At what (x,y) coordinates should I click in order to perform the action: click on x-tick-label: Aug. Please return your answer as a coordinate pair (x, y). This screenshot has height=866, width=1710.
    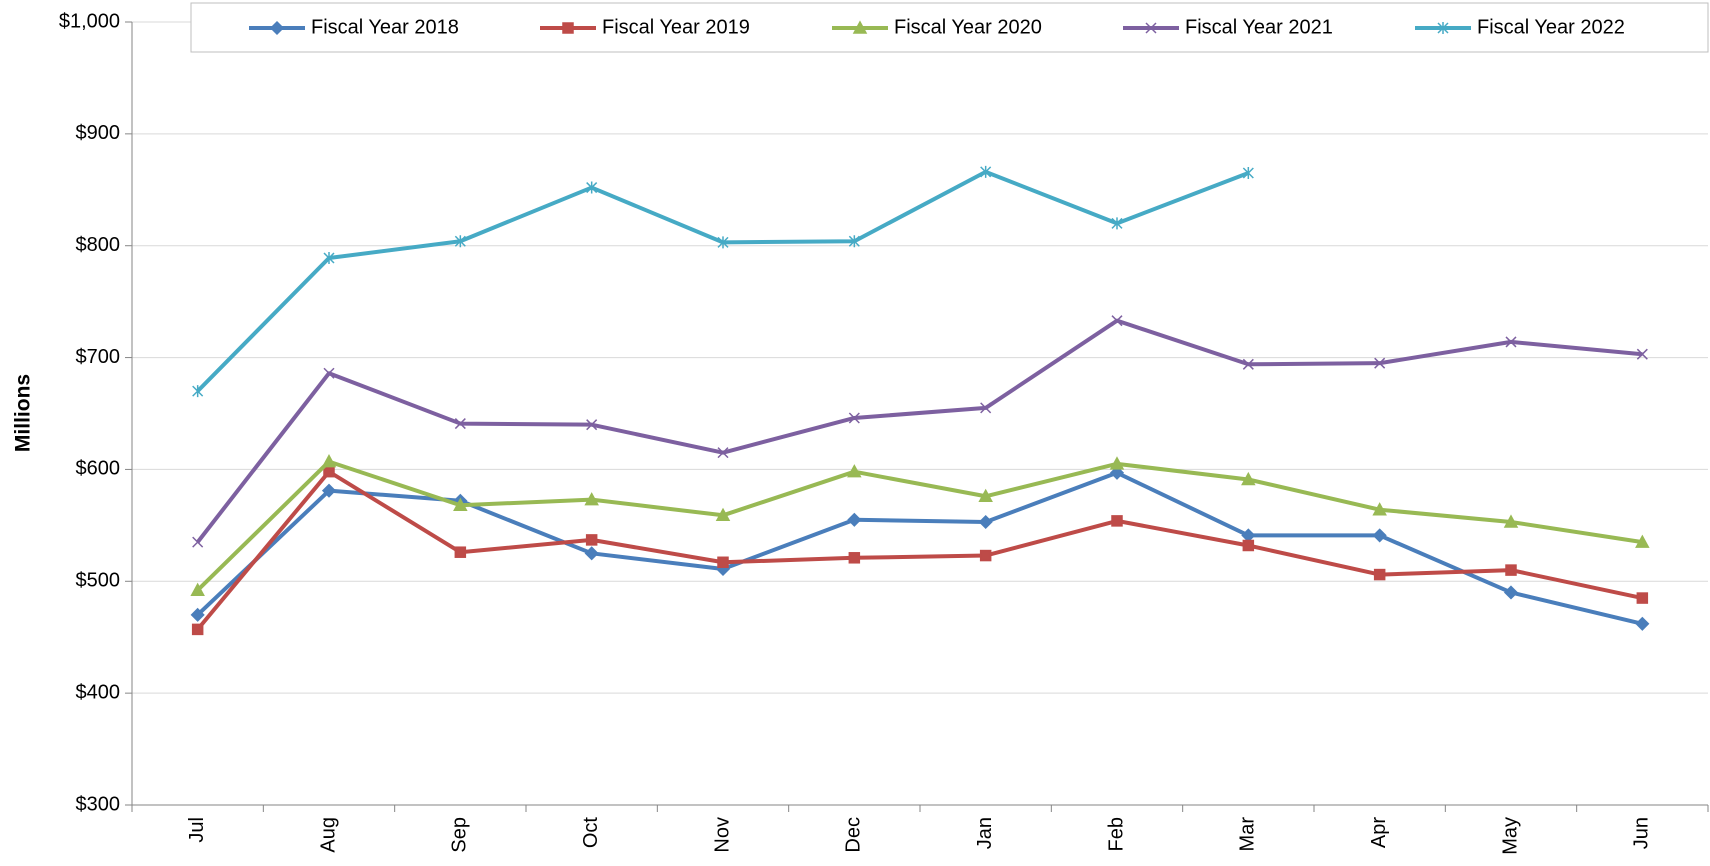
    Looking at the image, I should click on (328, 835).